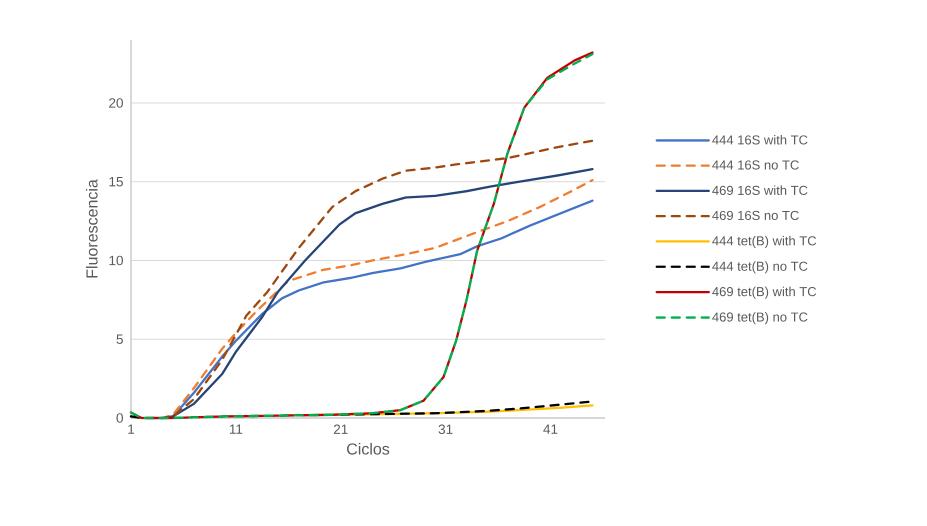  I want to click on legend-label: 469 16S no TC, so click(755, 215).